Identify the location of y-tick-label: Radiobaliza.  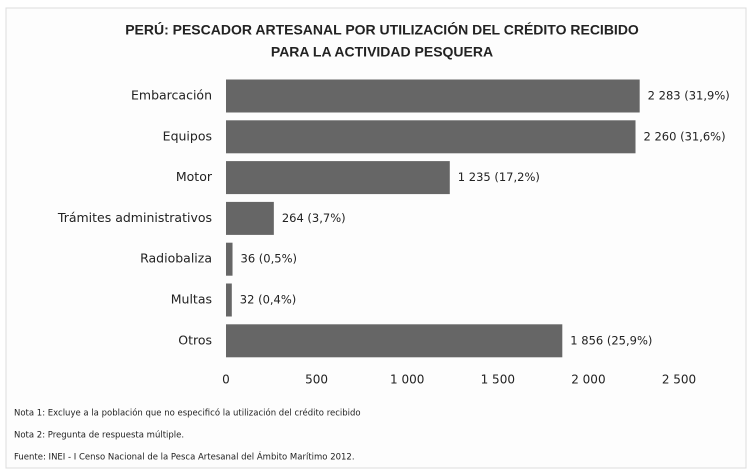
(176, 258).